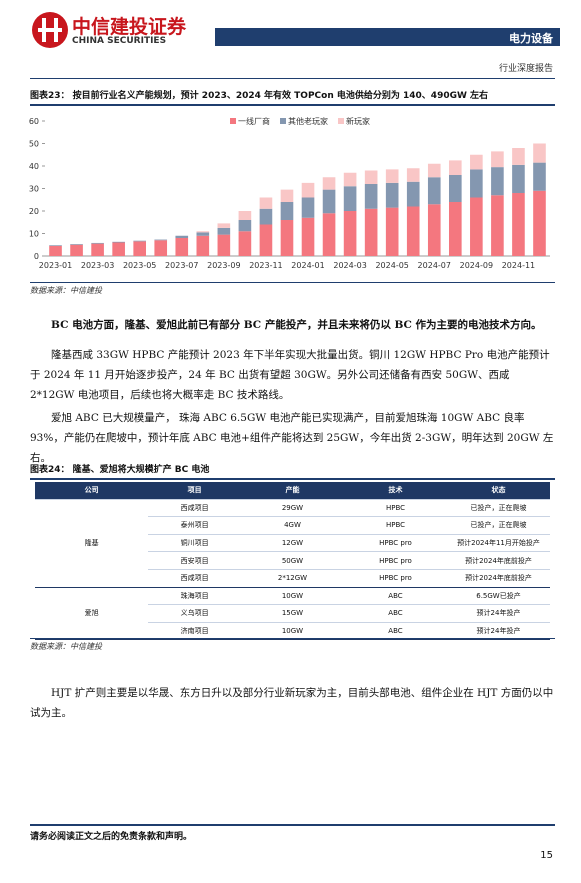 Image resolution: width=581 pixels, height=883 pixels. I want to click on y-tick-label: 20, so click(34, 211).